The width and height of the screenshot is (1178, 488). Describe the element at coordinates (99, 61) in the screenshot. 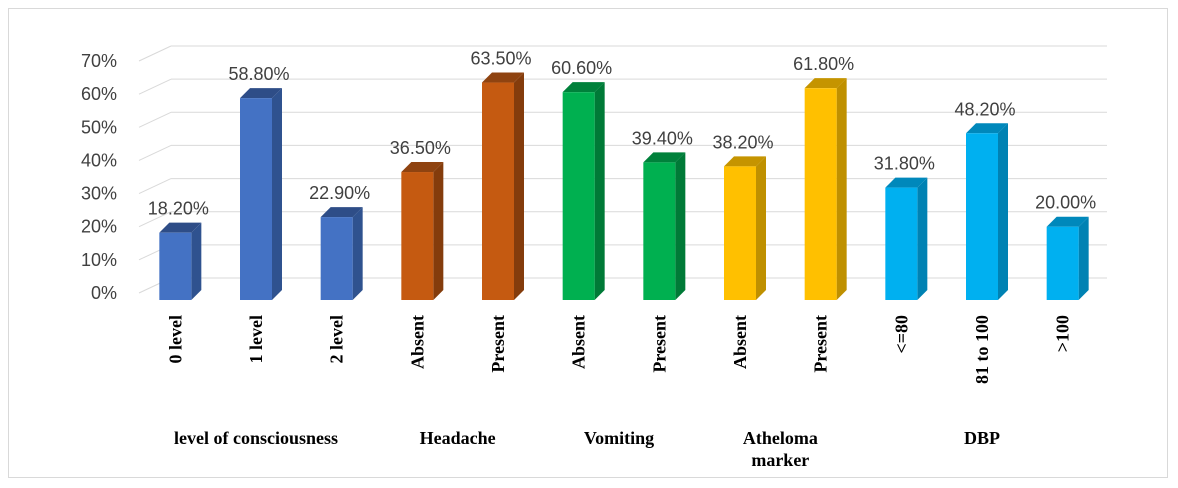

I see `y-tick-label: 70%` at that location.